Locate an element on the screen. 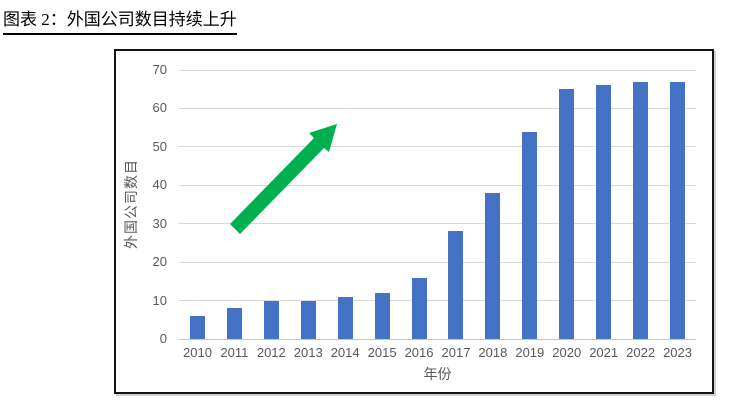 Image resolution: width=736 pixels, height=403 pixels. figure-title: 图表 2：外国公司数目持续上升 is located at coordinates (120, 20).